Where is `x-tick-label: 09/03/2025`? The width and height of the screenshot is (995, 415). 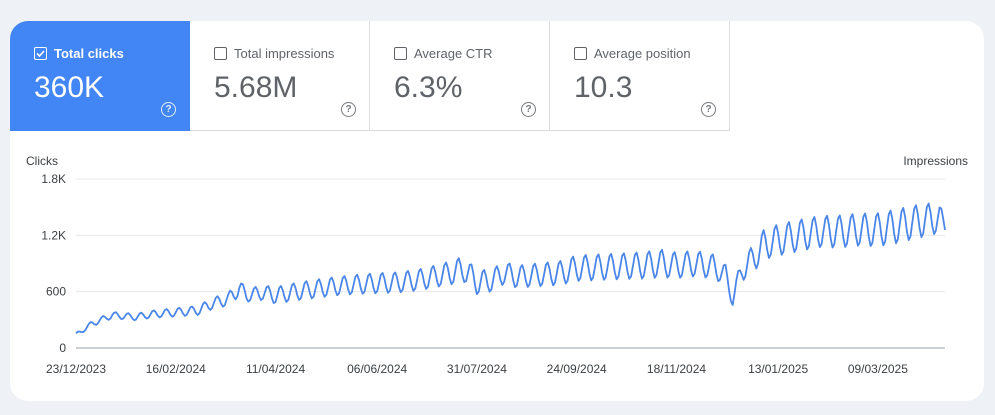 x-tick-label: 09/03/2025 is located at coordinates (878, 369).